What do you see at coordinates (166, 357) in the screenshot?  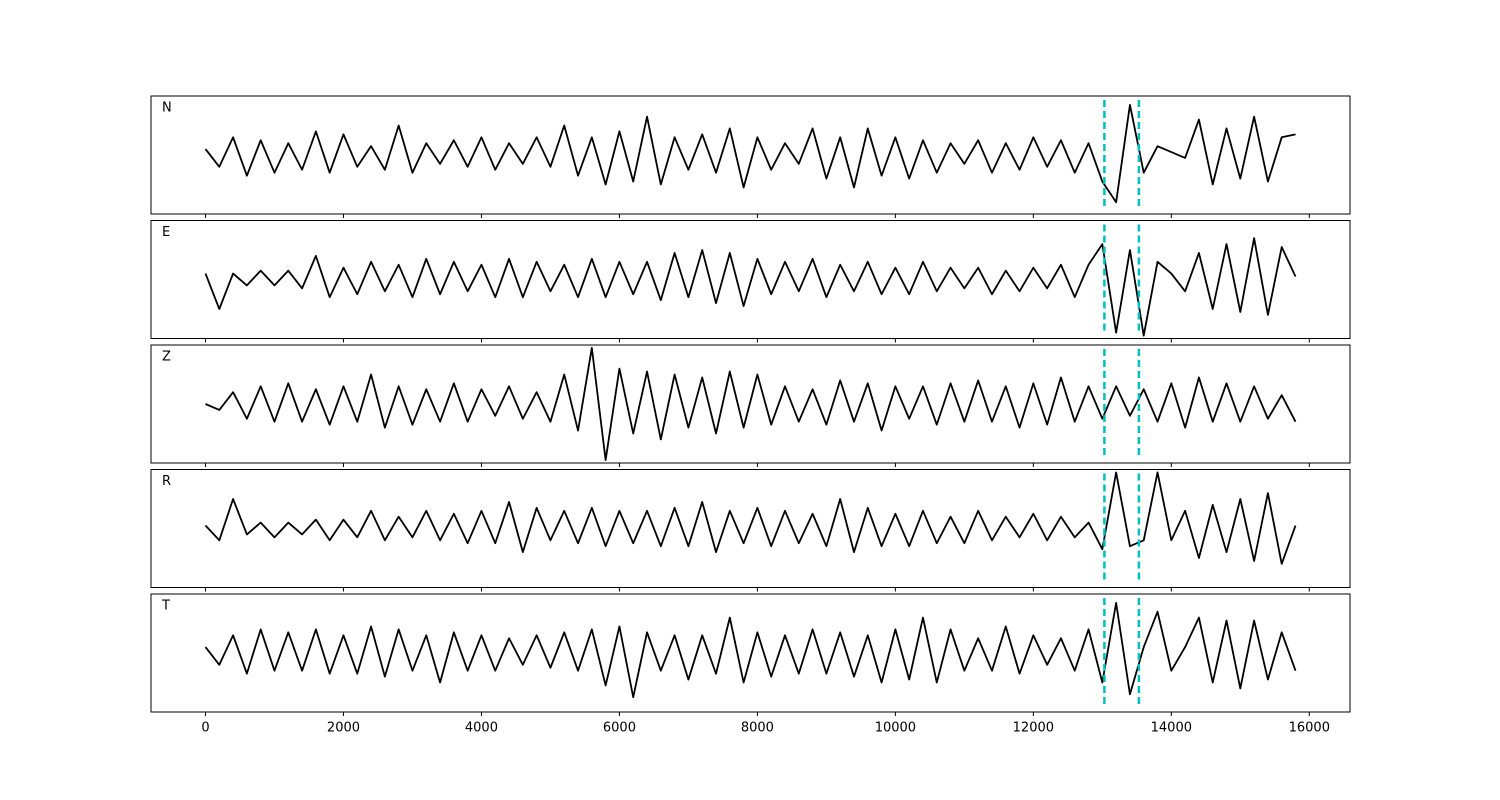 I see `panel-label: Z` at bounding box center [166, 357].